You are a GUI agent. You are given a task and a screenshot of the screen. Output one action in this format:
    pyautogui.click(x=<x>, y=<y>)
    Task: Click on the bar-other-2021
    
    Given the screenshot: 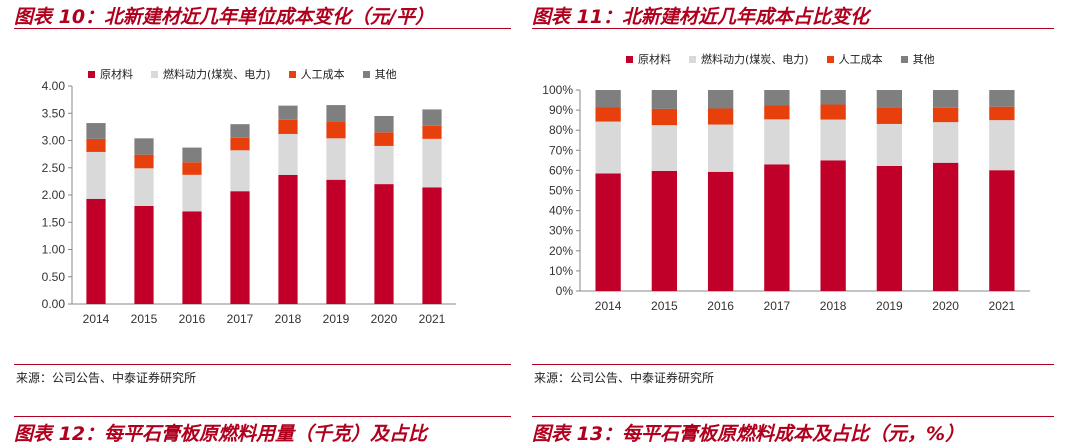 What is the action you would take?
    pyautogui.click(x=432, y=117)
    